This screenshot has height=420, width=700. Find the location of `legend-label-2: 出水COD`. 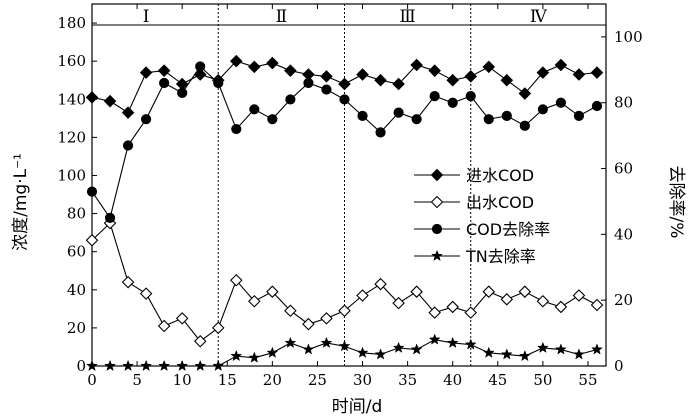

legend-label-2: 出水COD is located at coordinates (500, 202).